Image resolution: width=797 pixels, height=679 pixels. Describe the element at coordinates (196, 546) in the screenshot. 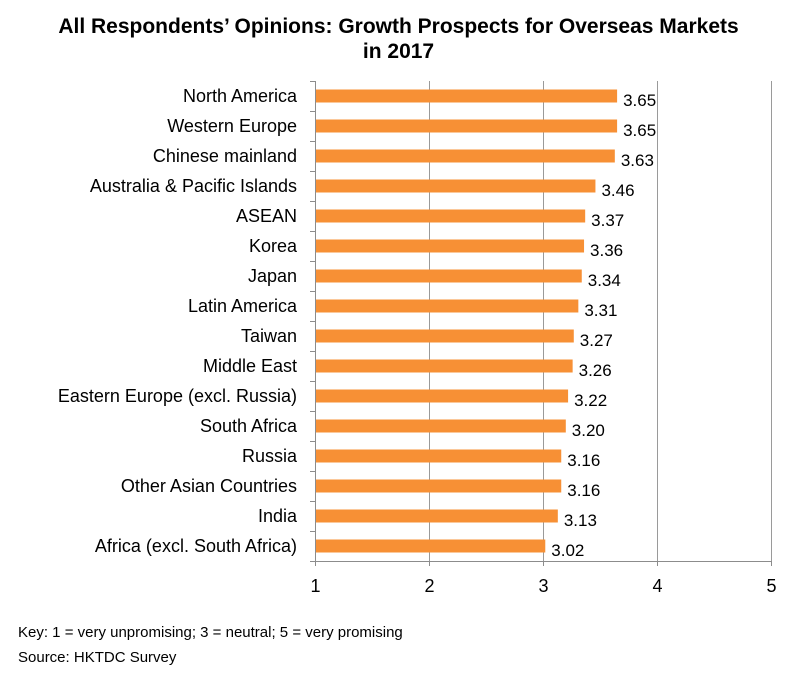

I see `category-label: Africa (excl. South Africa)` at that location.